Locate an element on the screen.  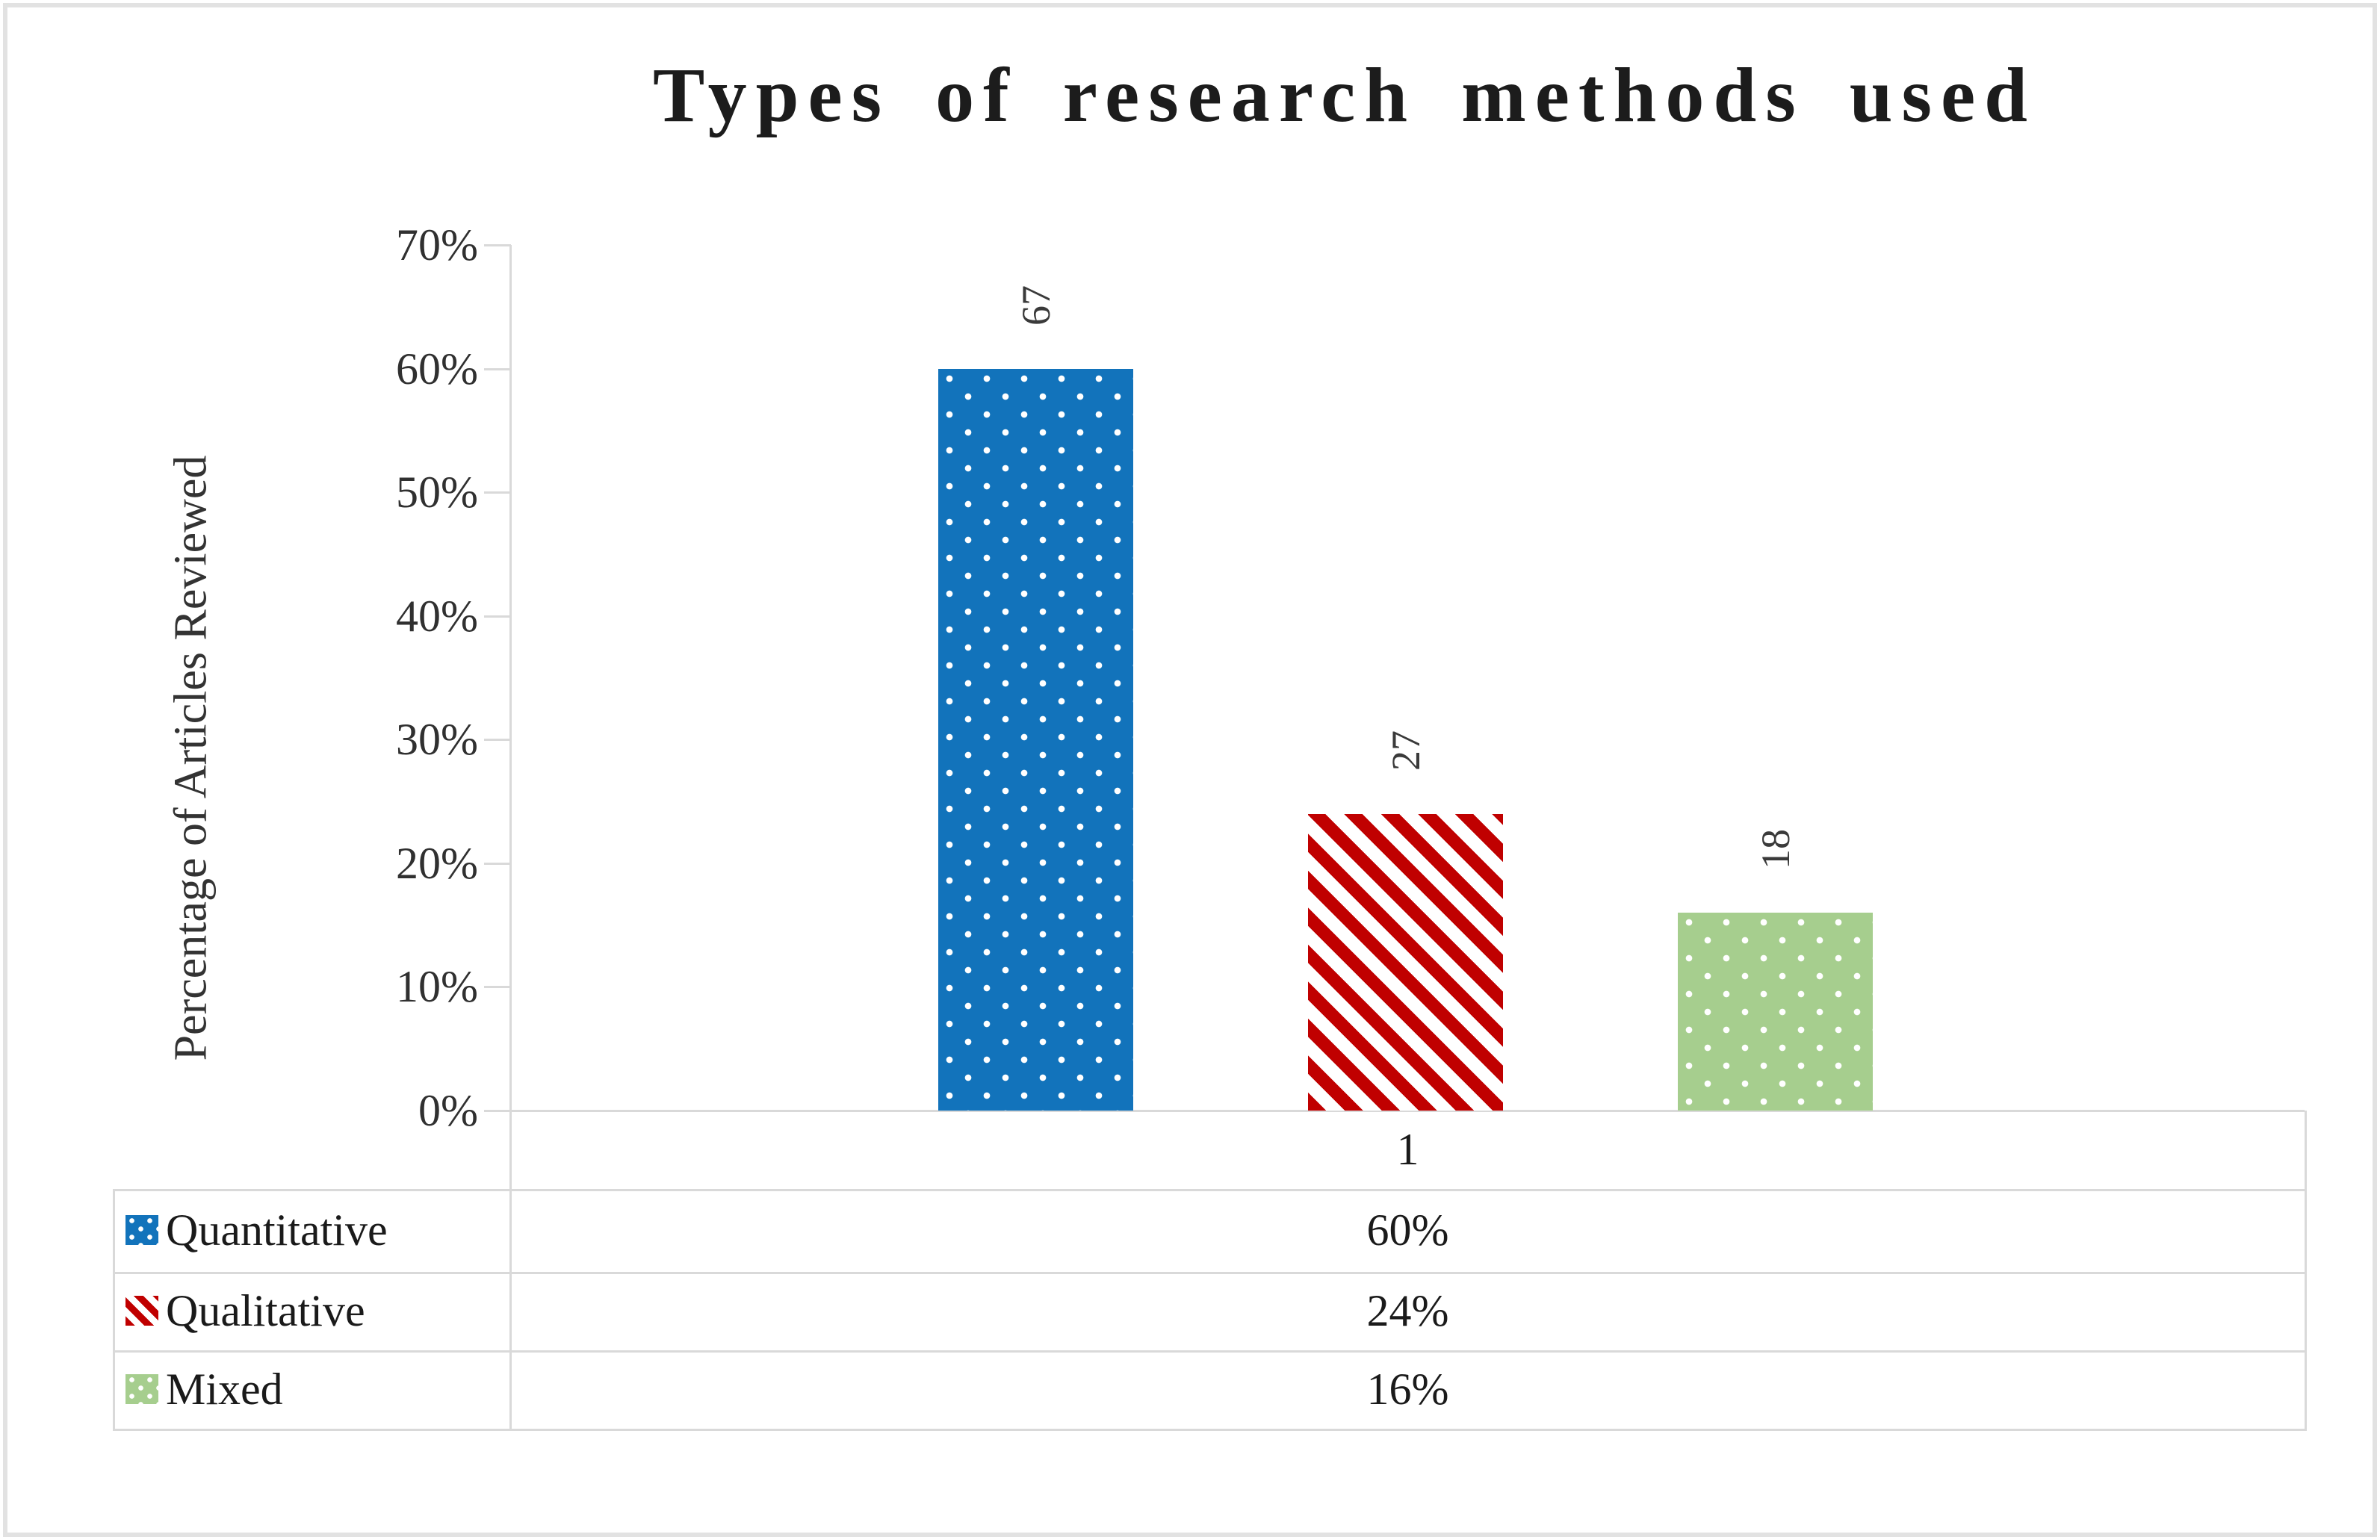
chart-title: Types of research methods used is located at coordinates (1344, 95).